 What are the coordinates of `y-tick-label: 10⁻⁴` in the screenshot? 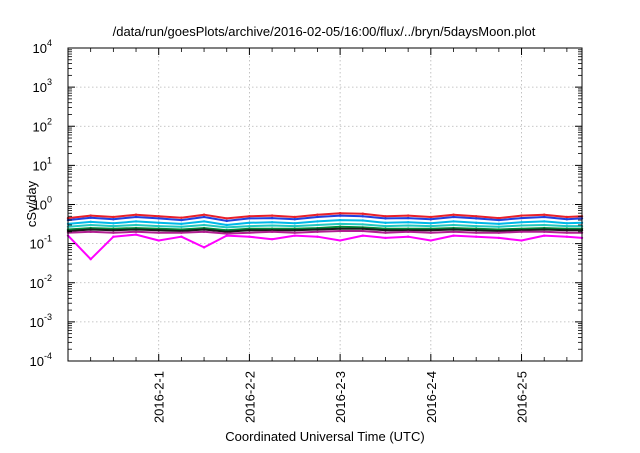 It's located at (41, 360).